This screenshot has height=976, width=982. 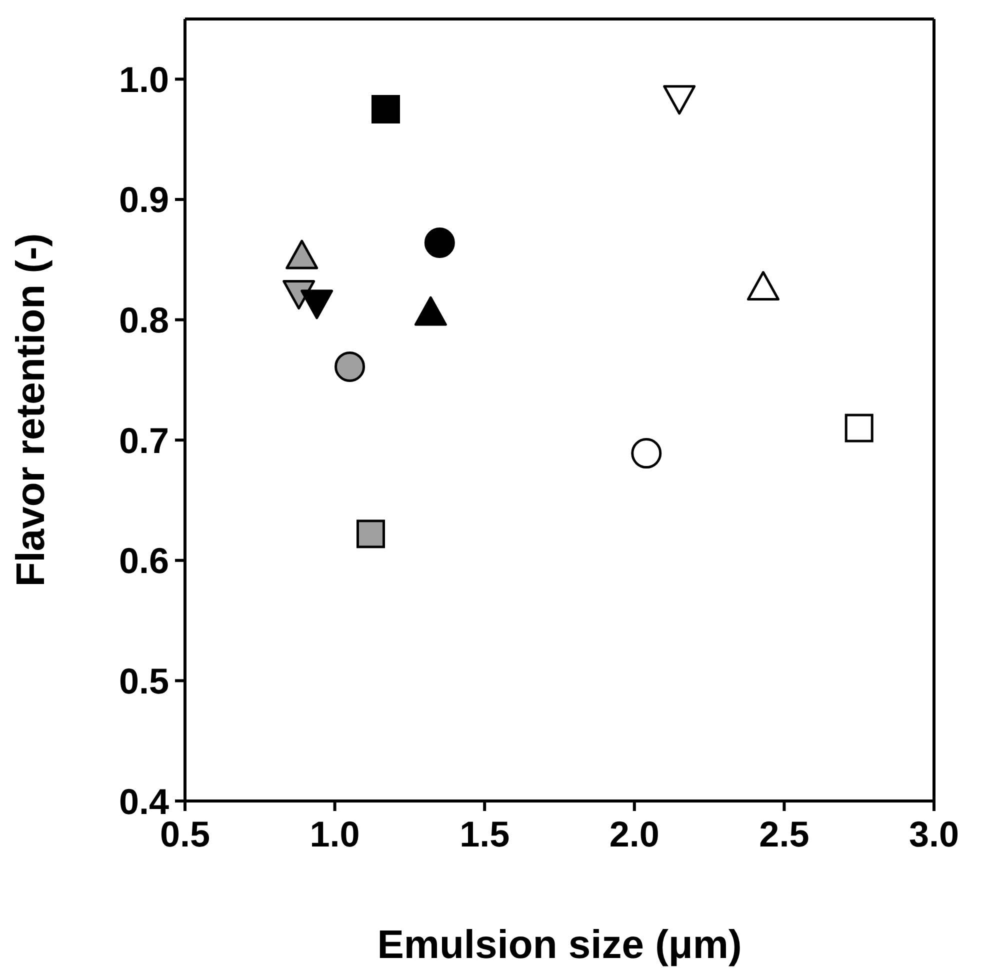 What do you see at coordinates (143, 681) in the screenshot?
I see `y-tick-label: 0.5` at bounding box center [143, 681].